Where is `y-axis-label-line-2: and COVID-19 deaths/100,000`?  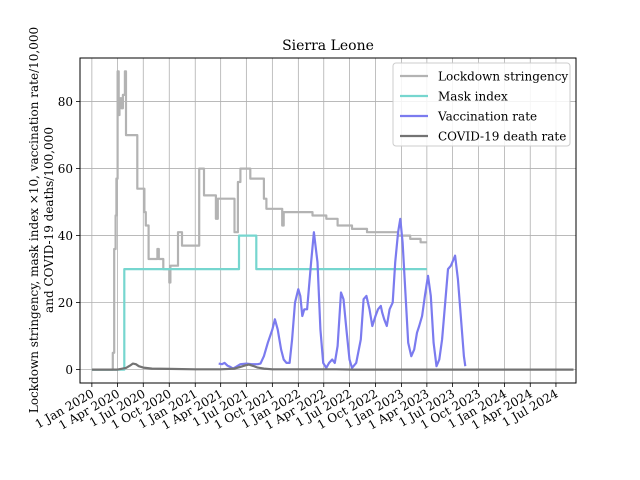
y-axis-label-line-2: and COVID-19 deaths/100,000 is located at coordinates (49, 220).